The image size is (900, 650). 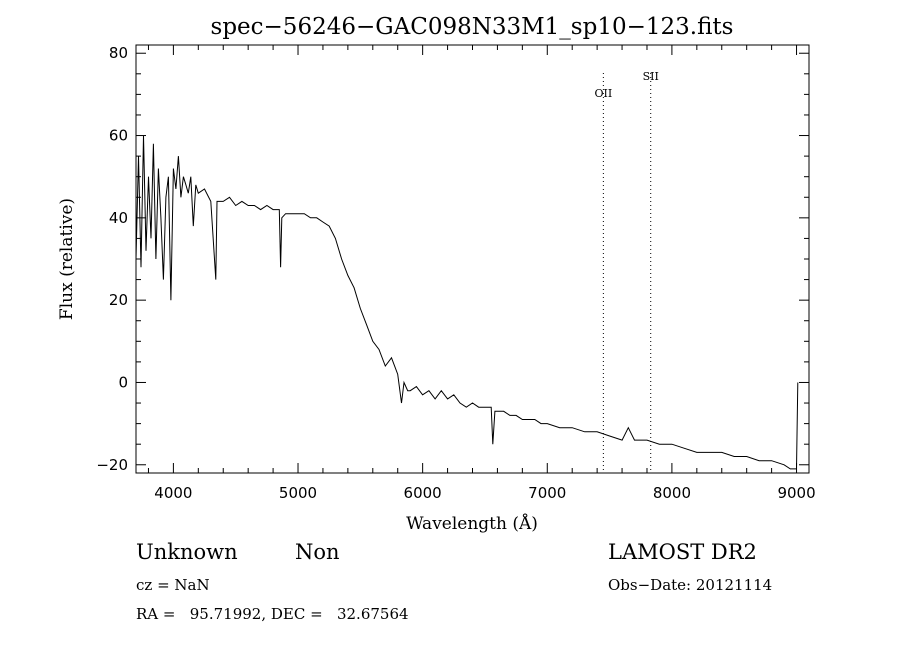 I want to click on x-tick-label: 4000, so click(x=173, y=493).